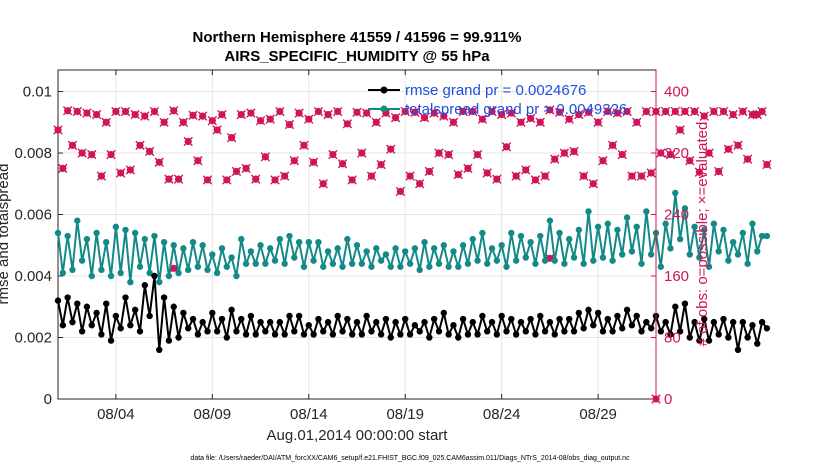 This screenshot has height=470, width=830. What do you see at coordinates (33, 338) in the screenshot?
I see `y-tick-label: 0.002` at bounding box center [33, 338].